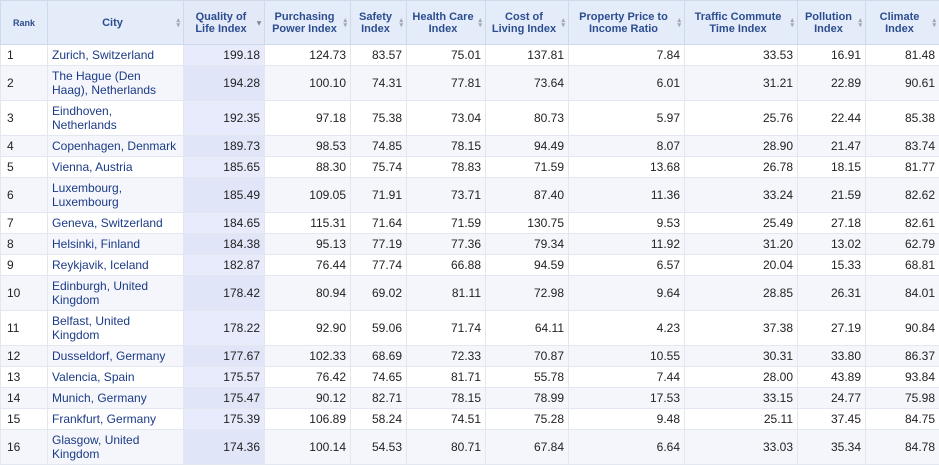 This screenshot has width=939, height=465. Describe the element at coordinates (24, 146) in the screenshot. I see `rank-cell: 4` at that location.